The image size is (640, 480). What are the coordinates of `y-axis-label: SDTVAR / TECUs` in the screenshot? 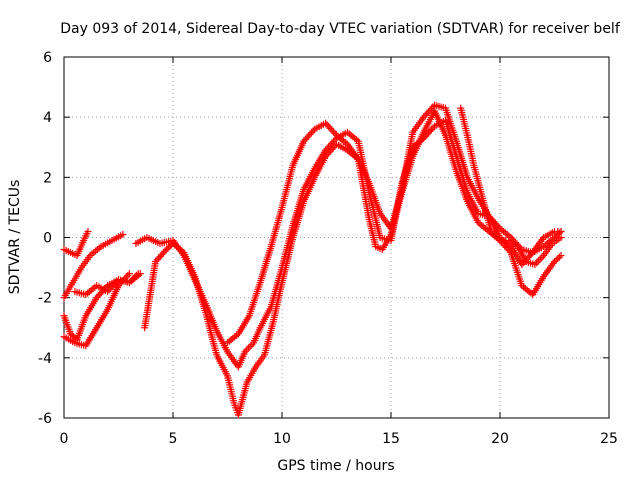 It's located at (15, 237).